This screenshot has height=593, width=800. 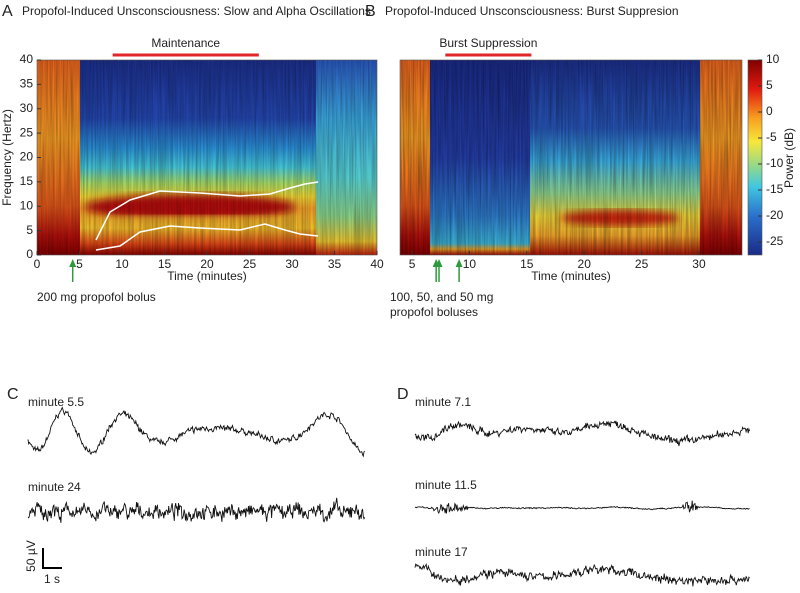 What do you see at coordinates (31, 556) in the screenshot?
I see `scale-amplitude: 50 µV` at bounding box center [31, 556].